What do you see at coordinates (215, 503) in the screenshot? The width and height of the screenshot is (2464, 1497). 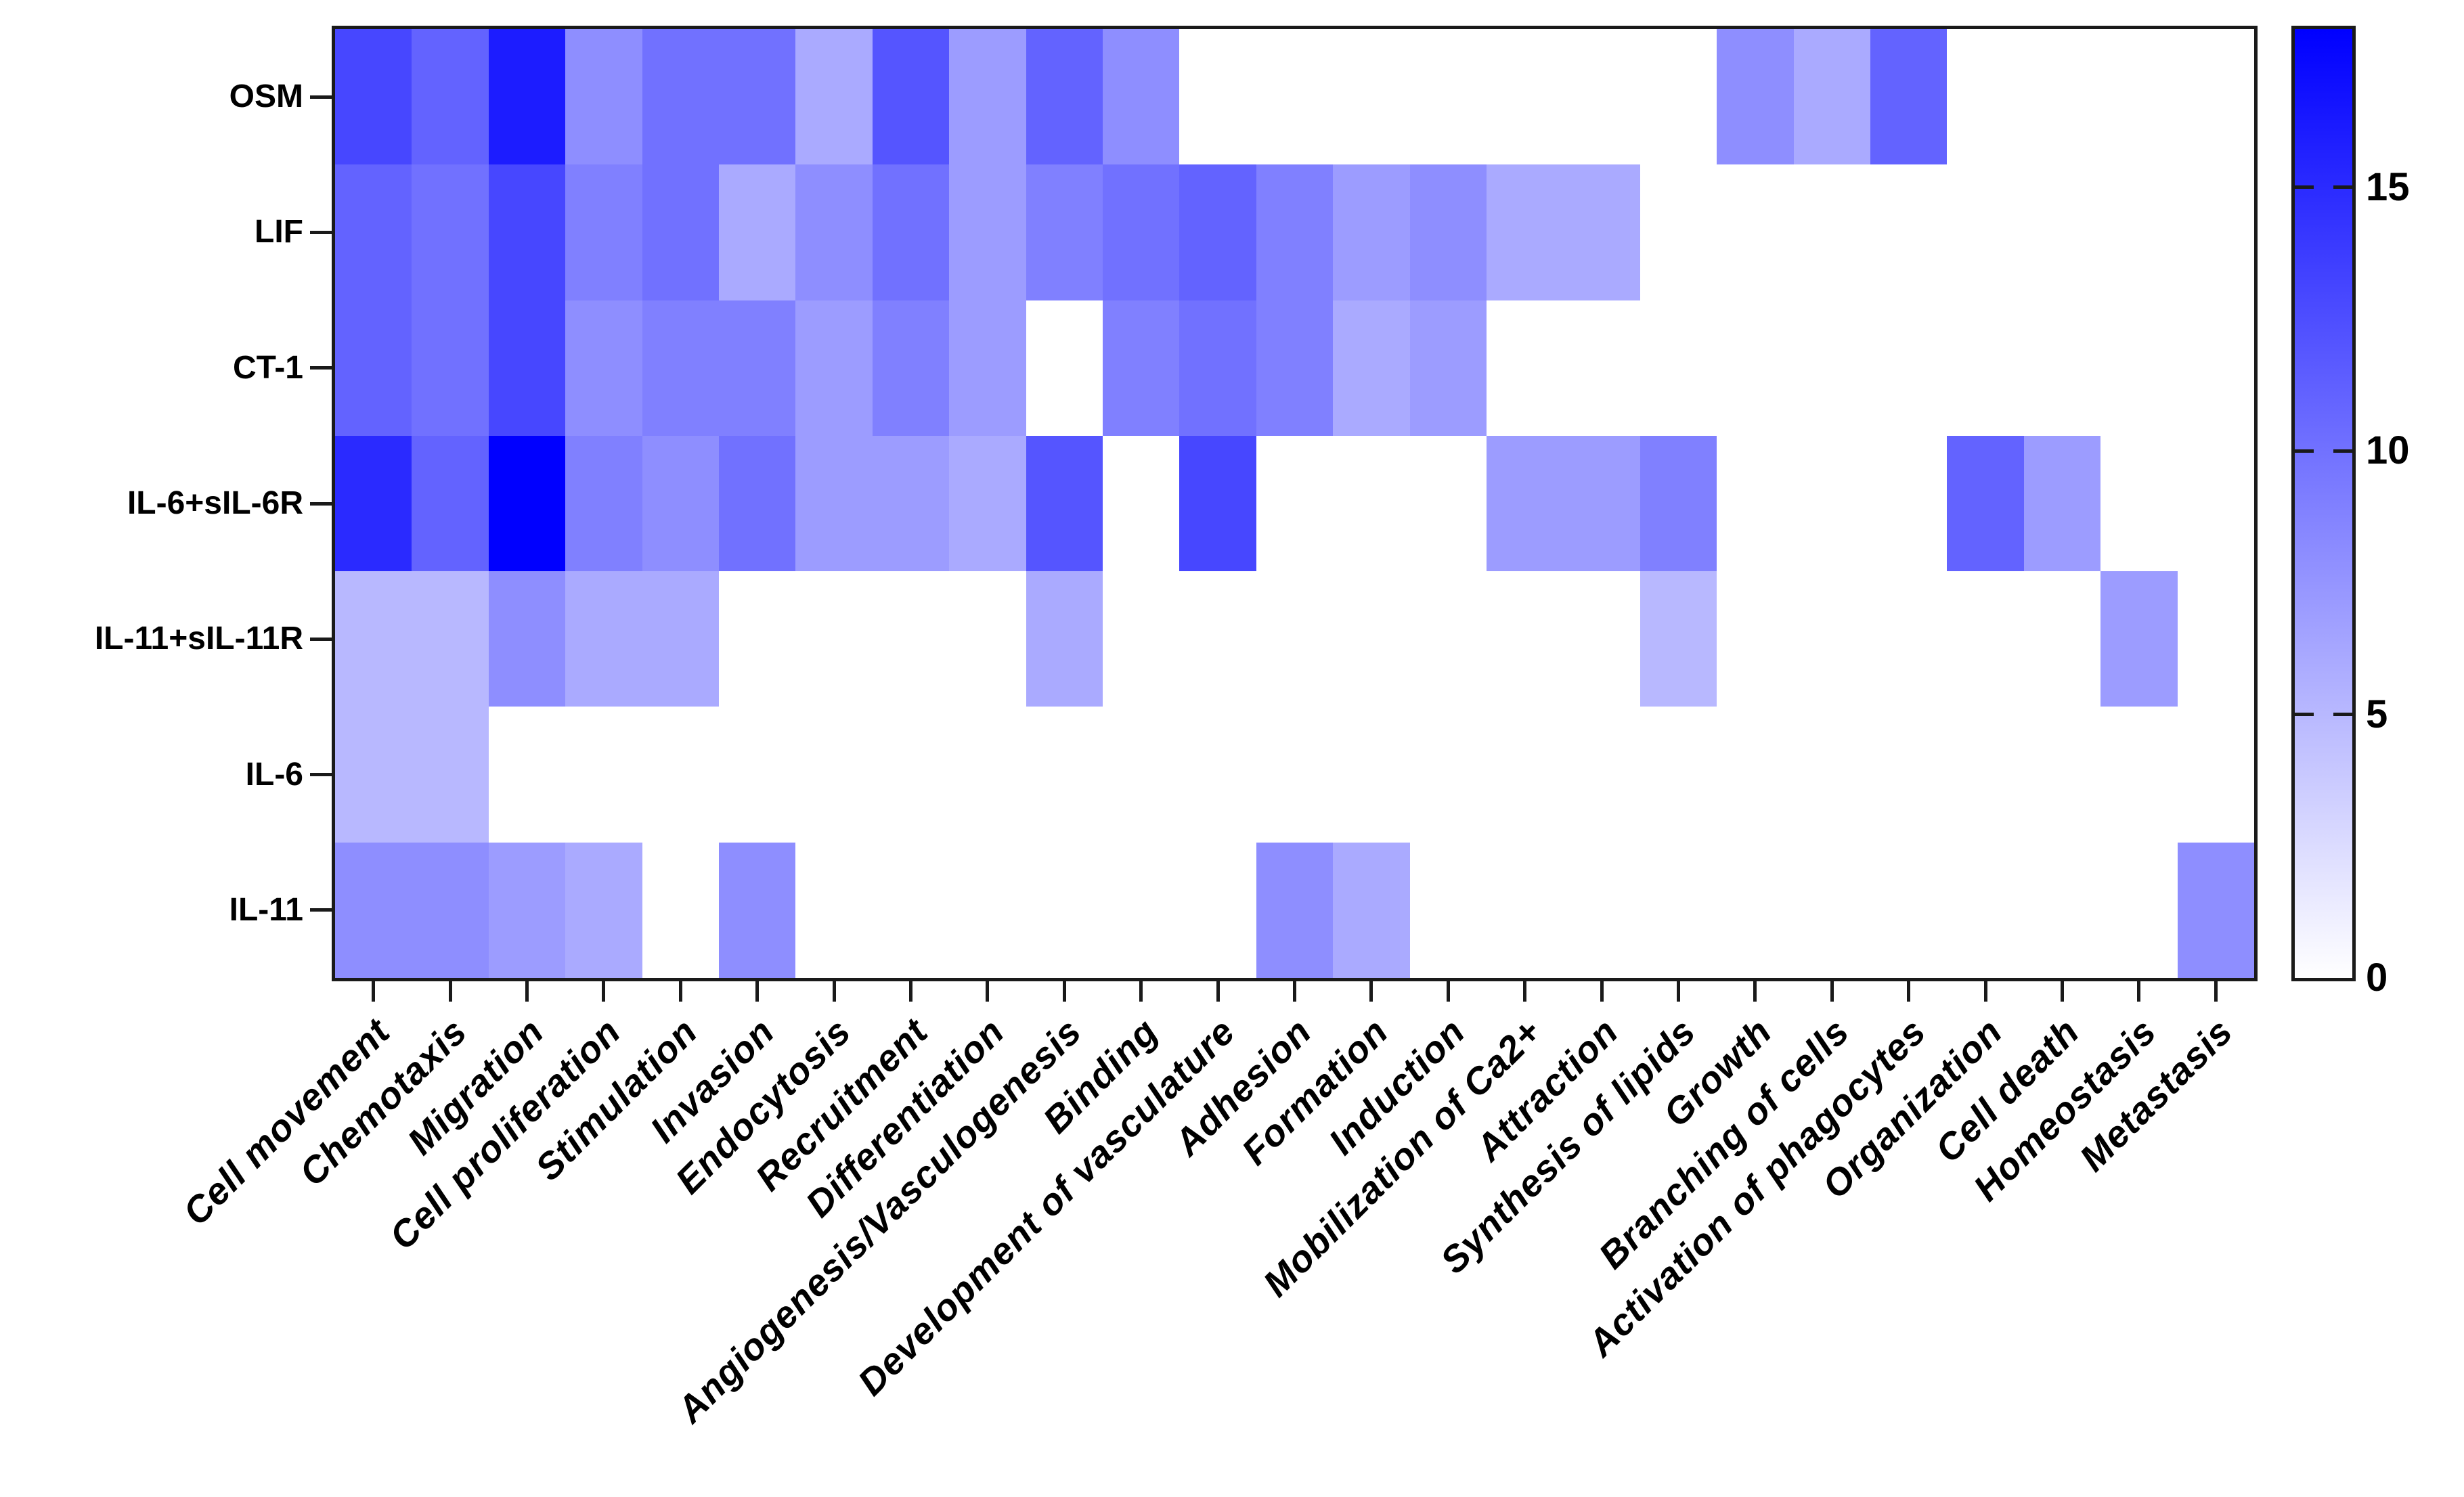 I see `y-axis-label: IL-6+sIL-6R` at bounding box center [215, 503].